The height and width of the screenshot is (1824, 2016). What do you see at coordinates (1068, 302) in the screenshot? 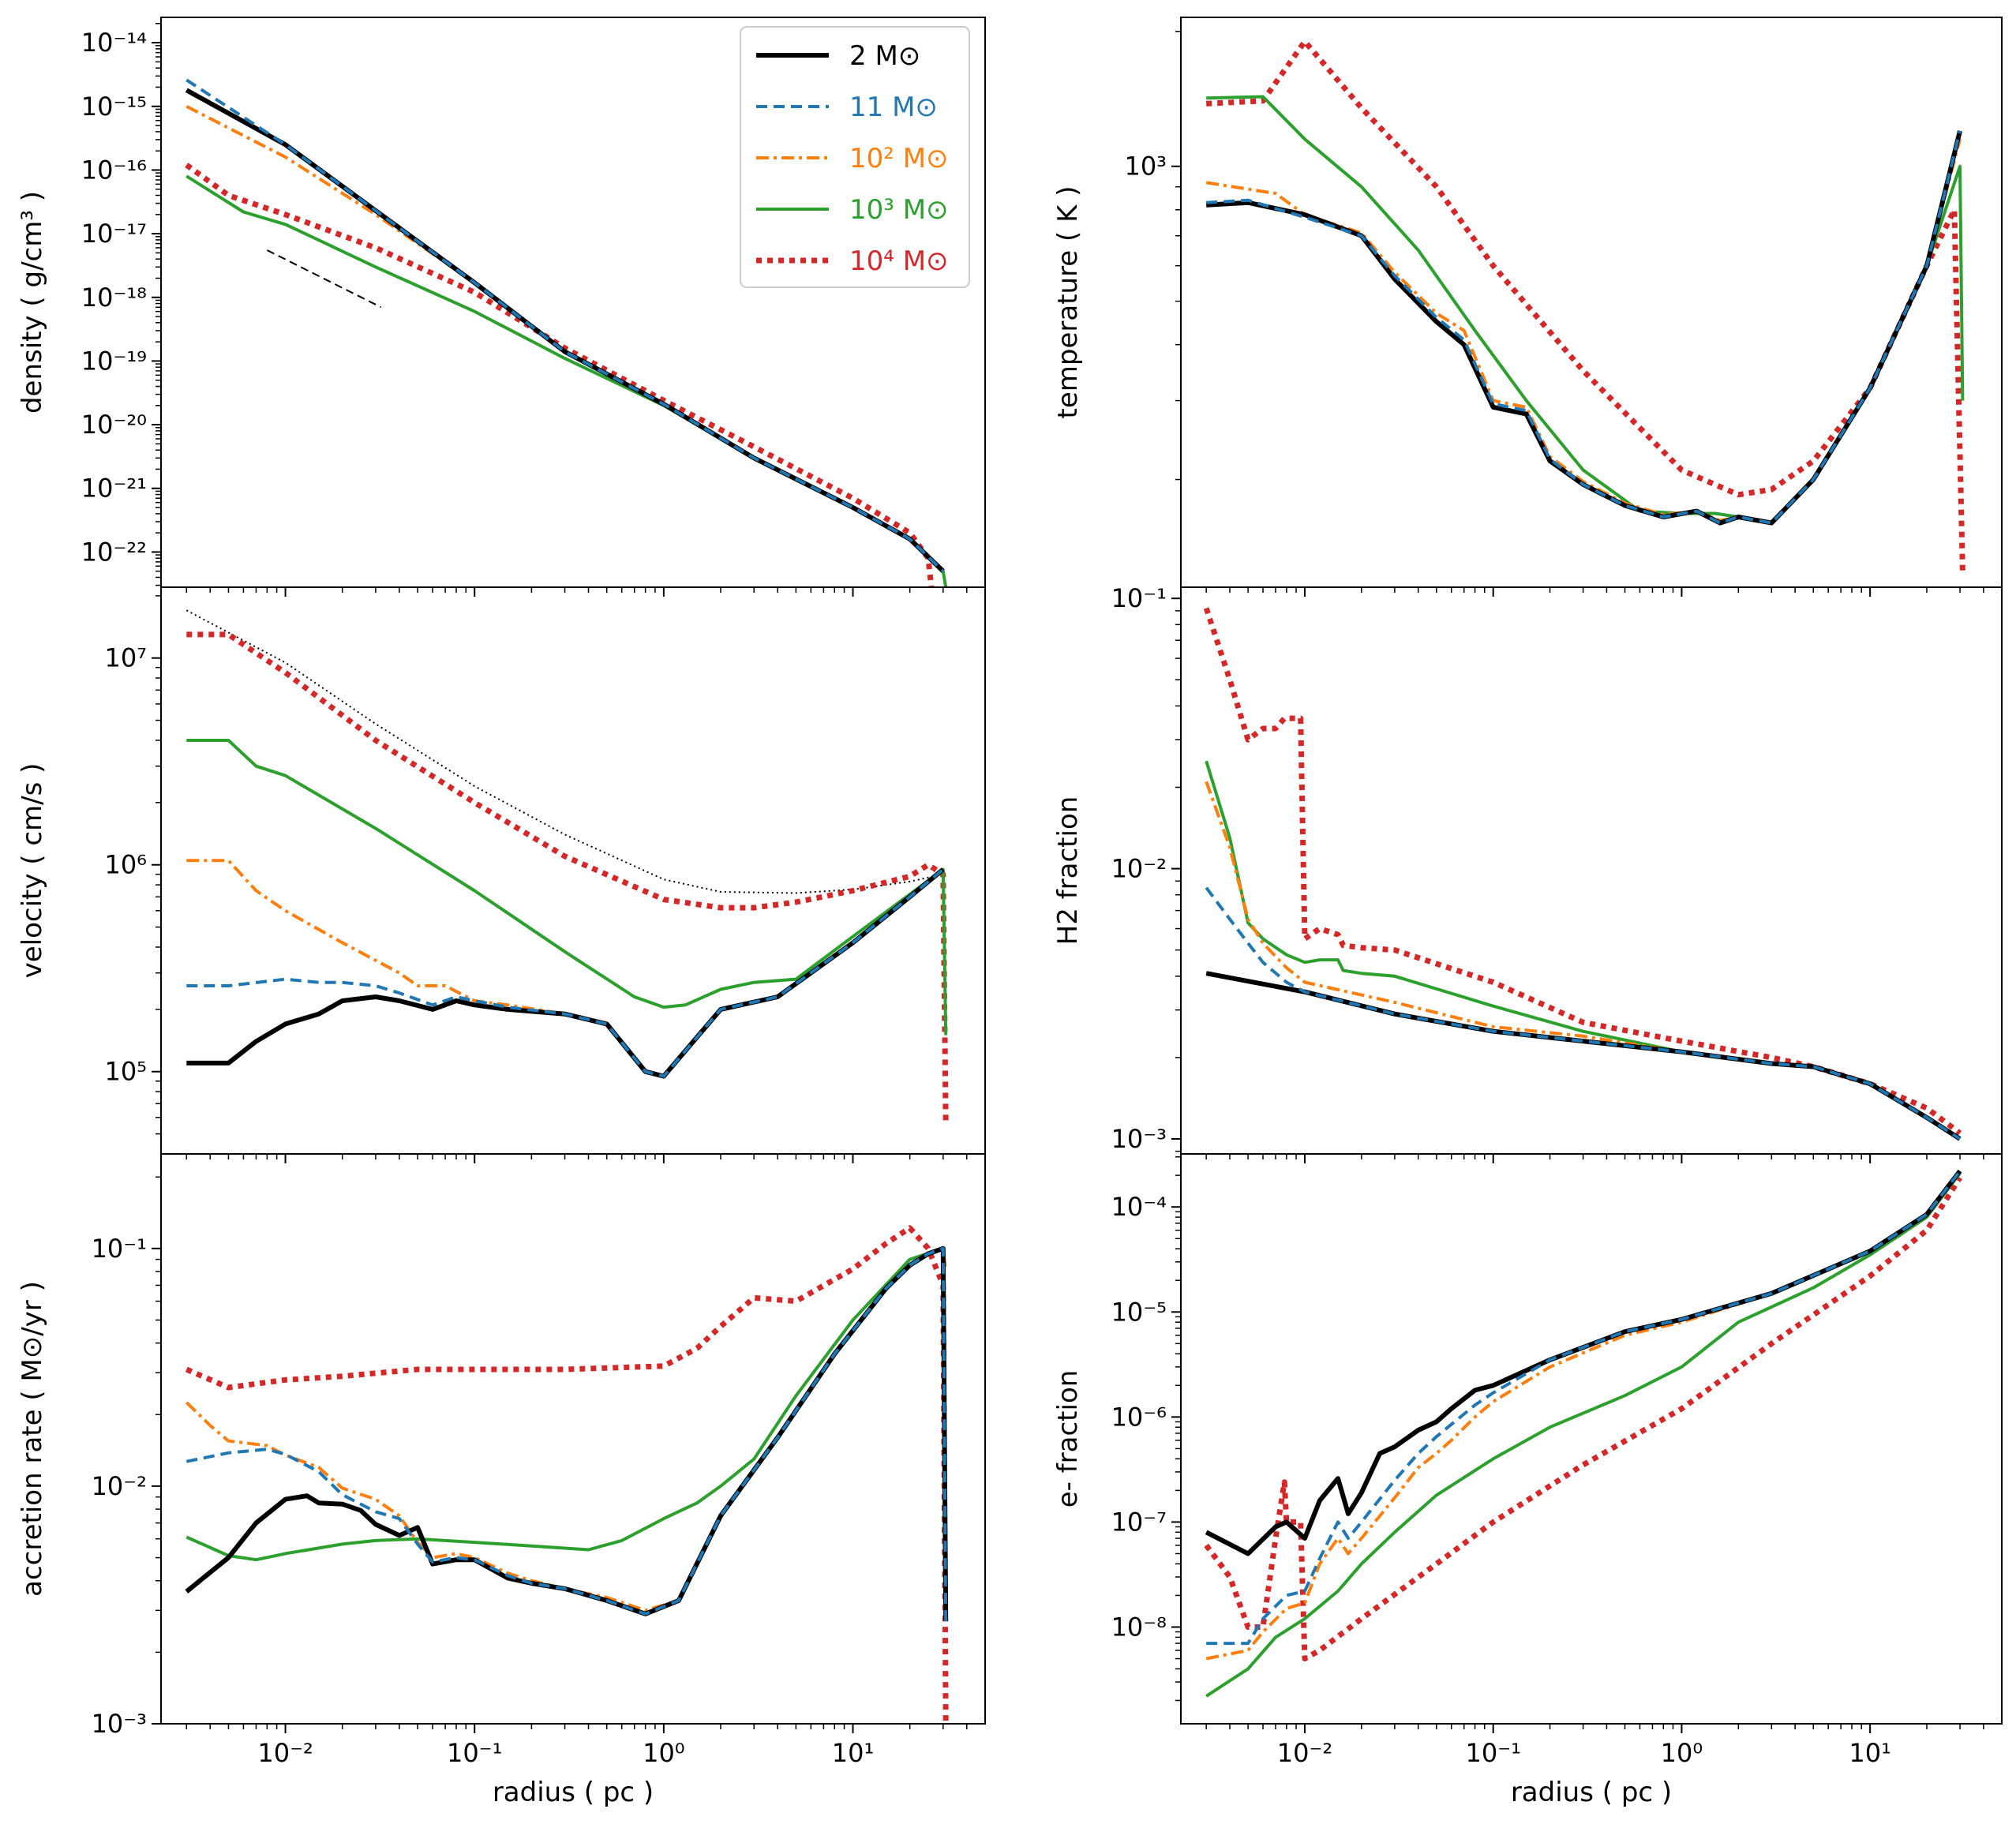
I see `temperature-ylabel: temperature ( K )` at bounding box center [1068, 302].